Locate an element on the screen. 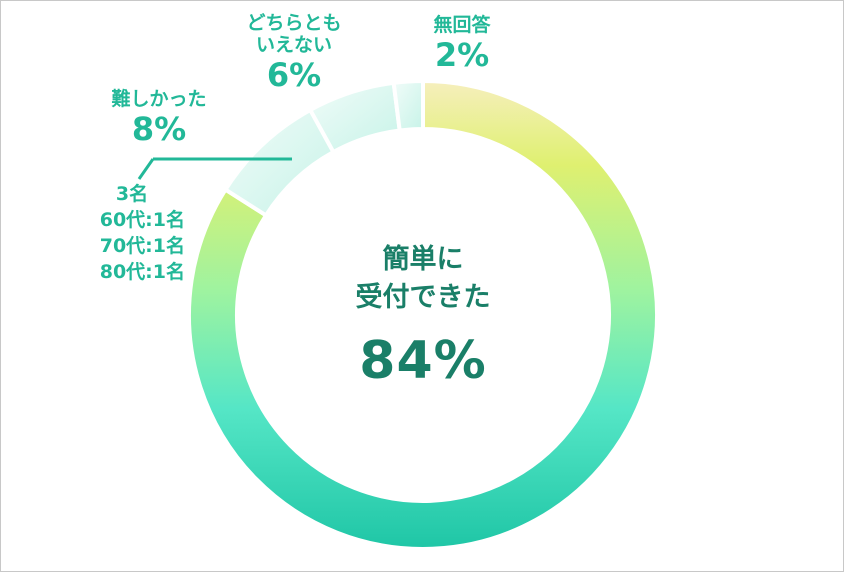 Image resolution: width=844 pixels, height=573 pixels. label-difficult: 難しかった 8% is located at coordinates (159, 118).